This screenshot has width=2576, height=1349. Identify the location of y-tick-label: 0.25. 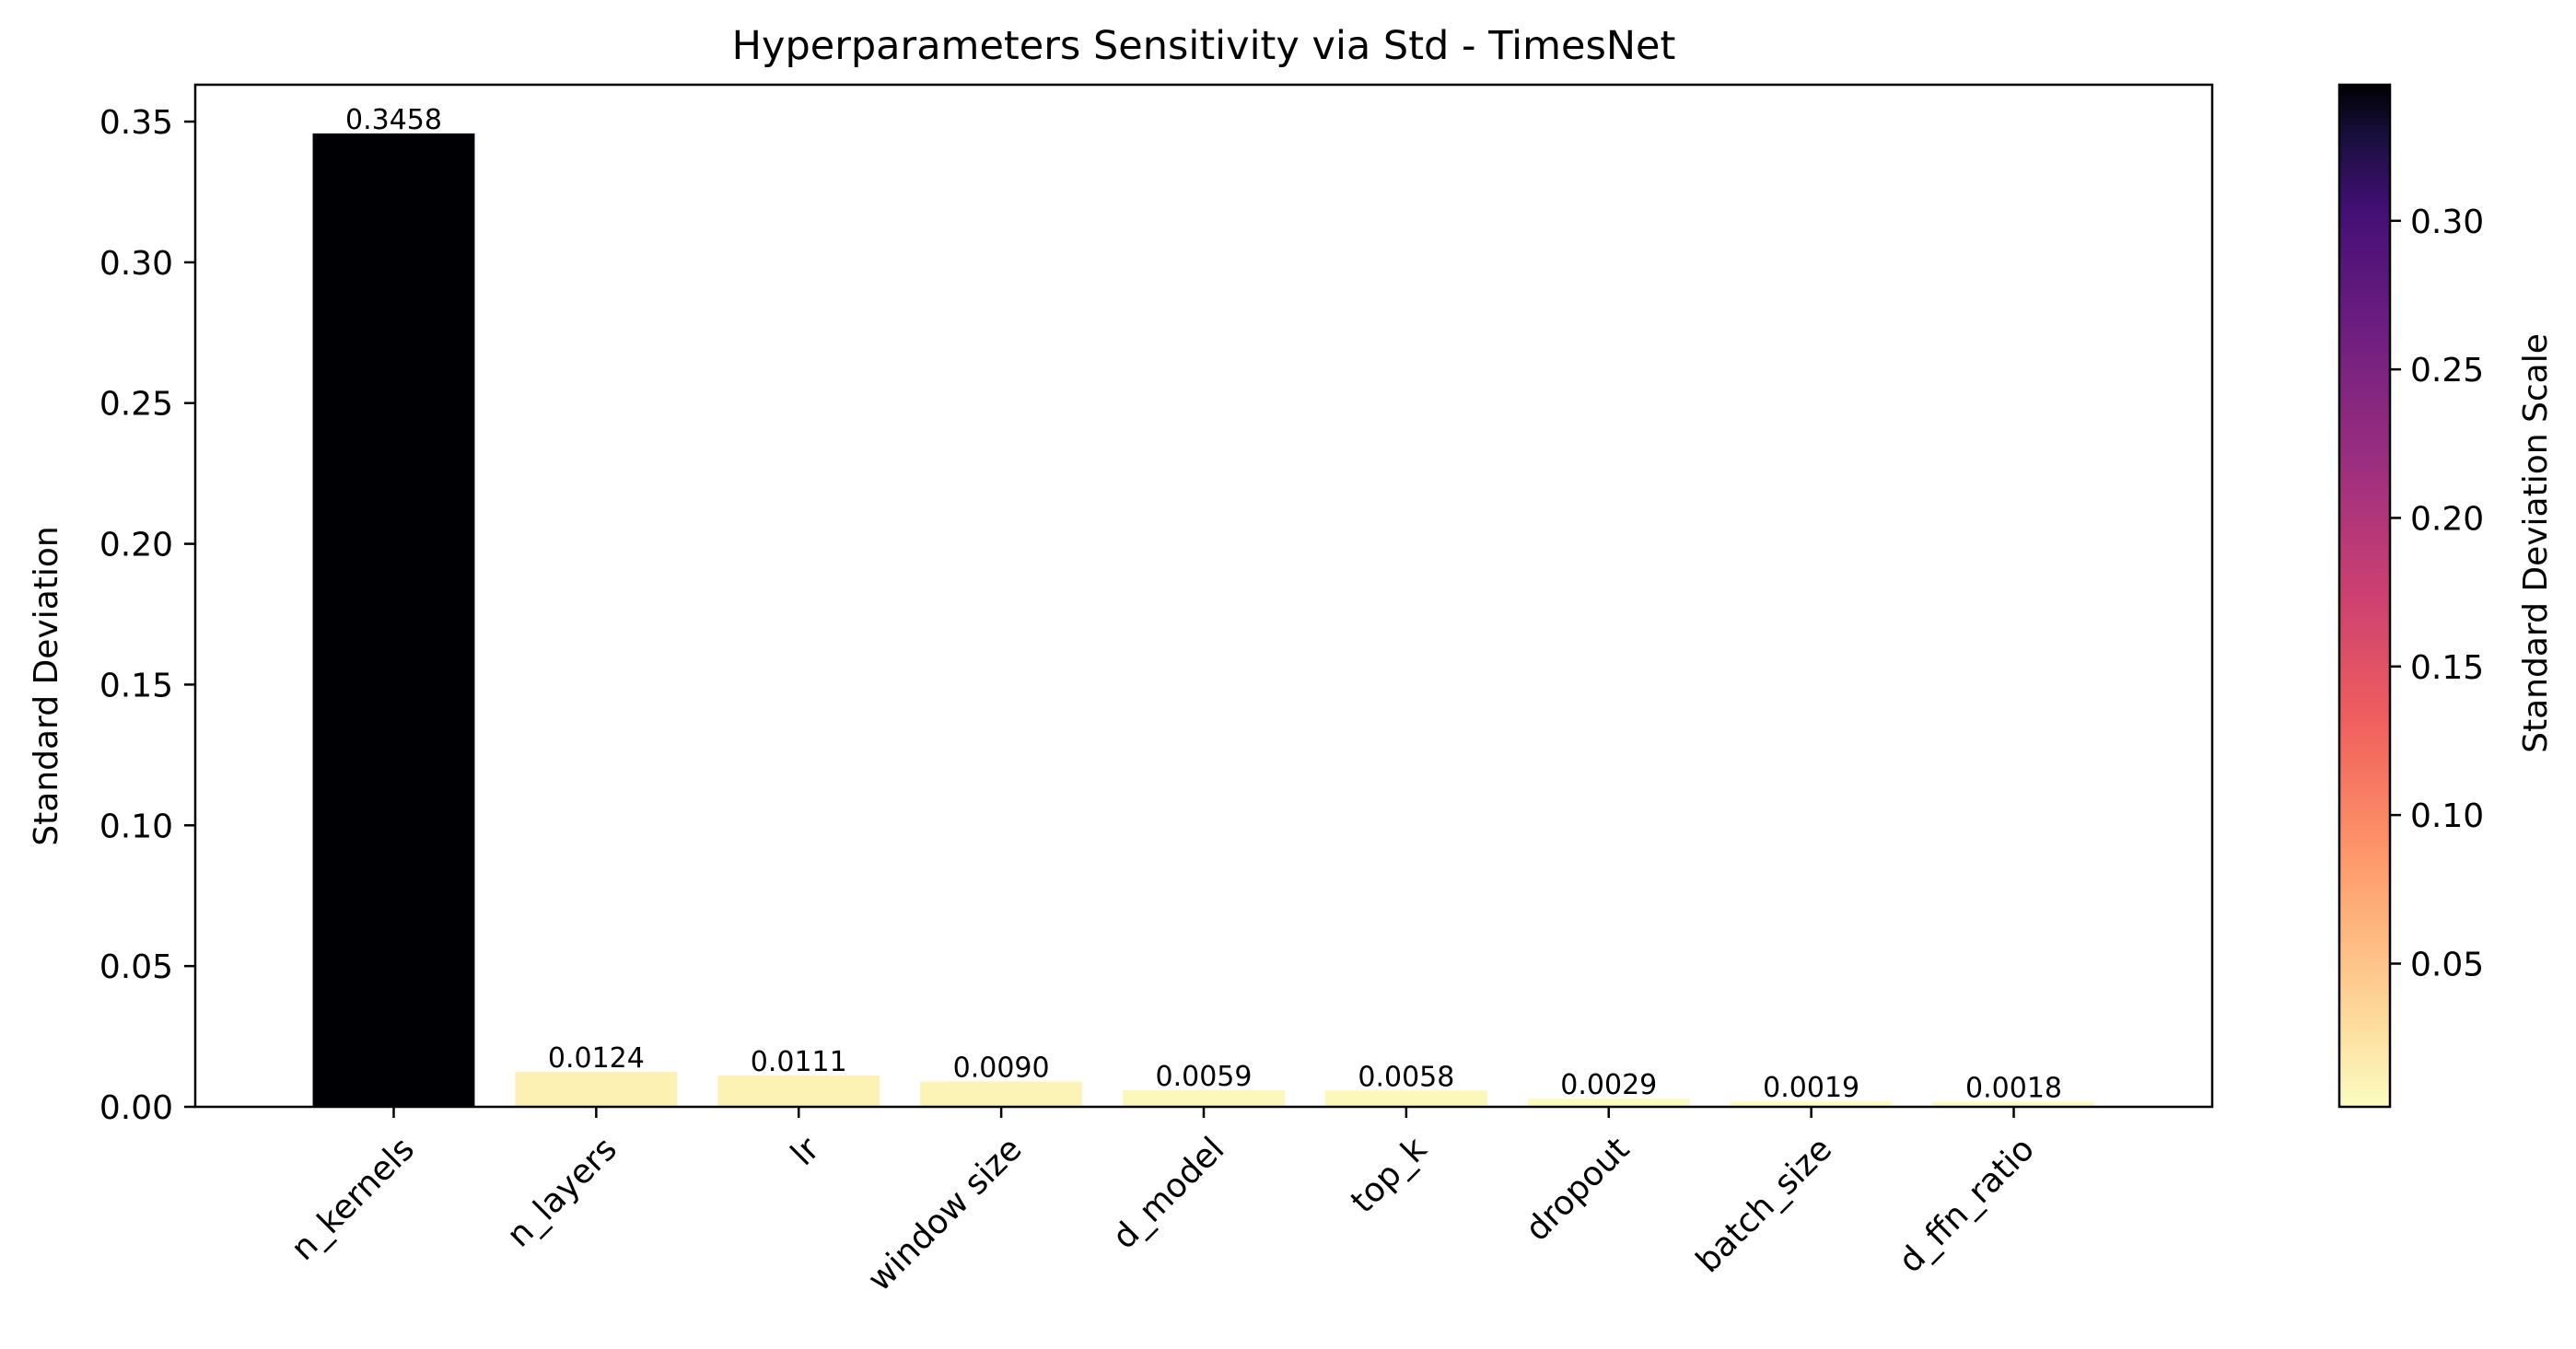
(136, 405).